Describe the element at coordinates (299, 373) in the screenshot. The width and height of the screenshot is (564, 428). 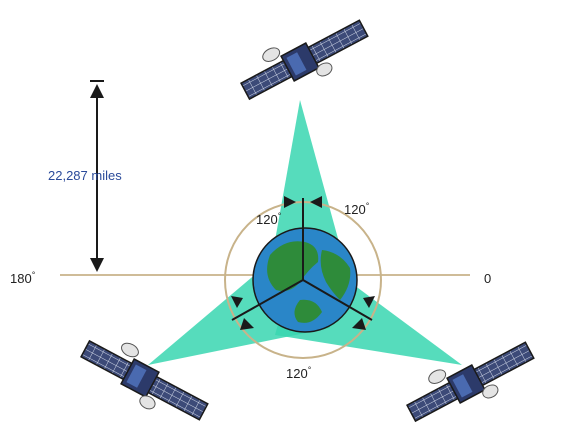
I see `angle-label-bottom: 120°` at that location.